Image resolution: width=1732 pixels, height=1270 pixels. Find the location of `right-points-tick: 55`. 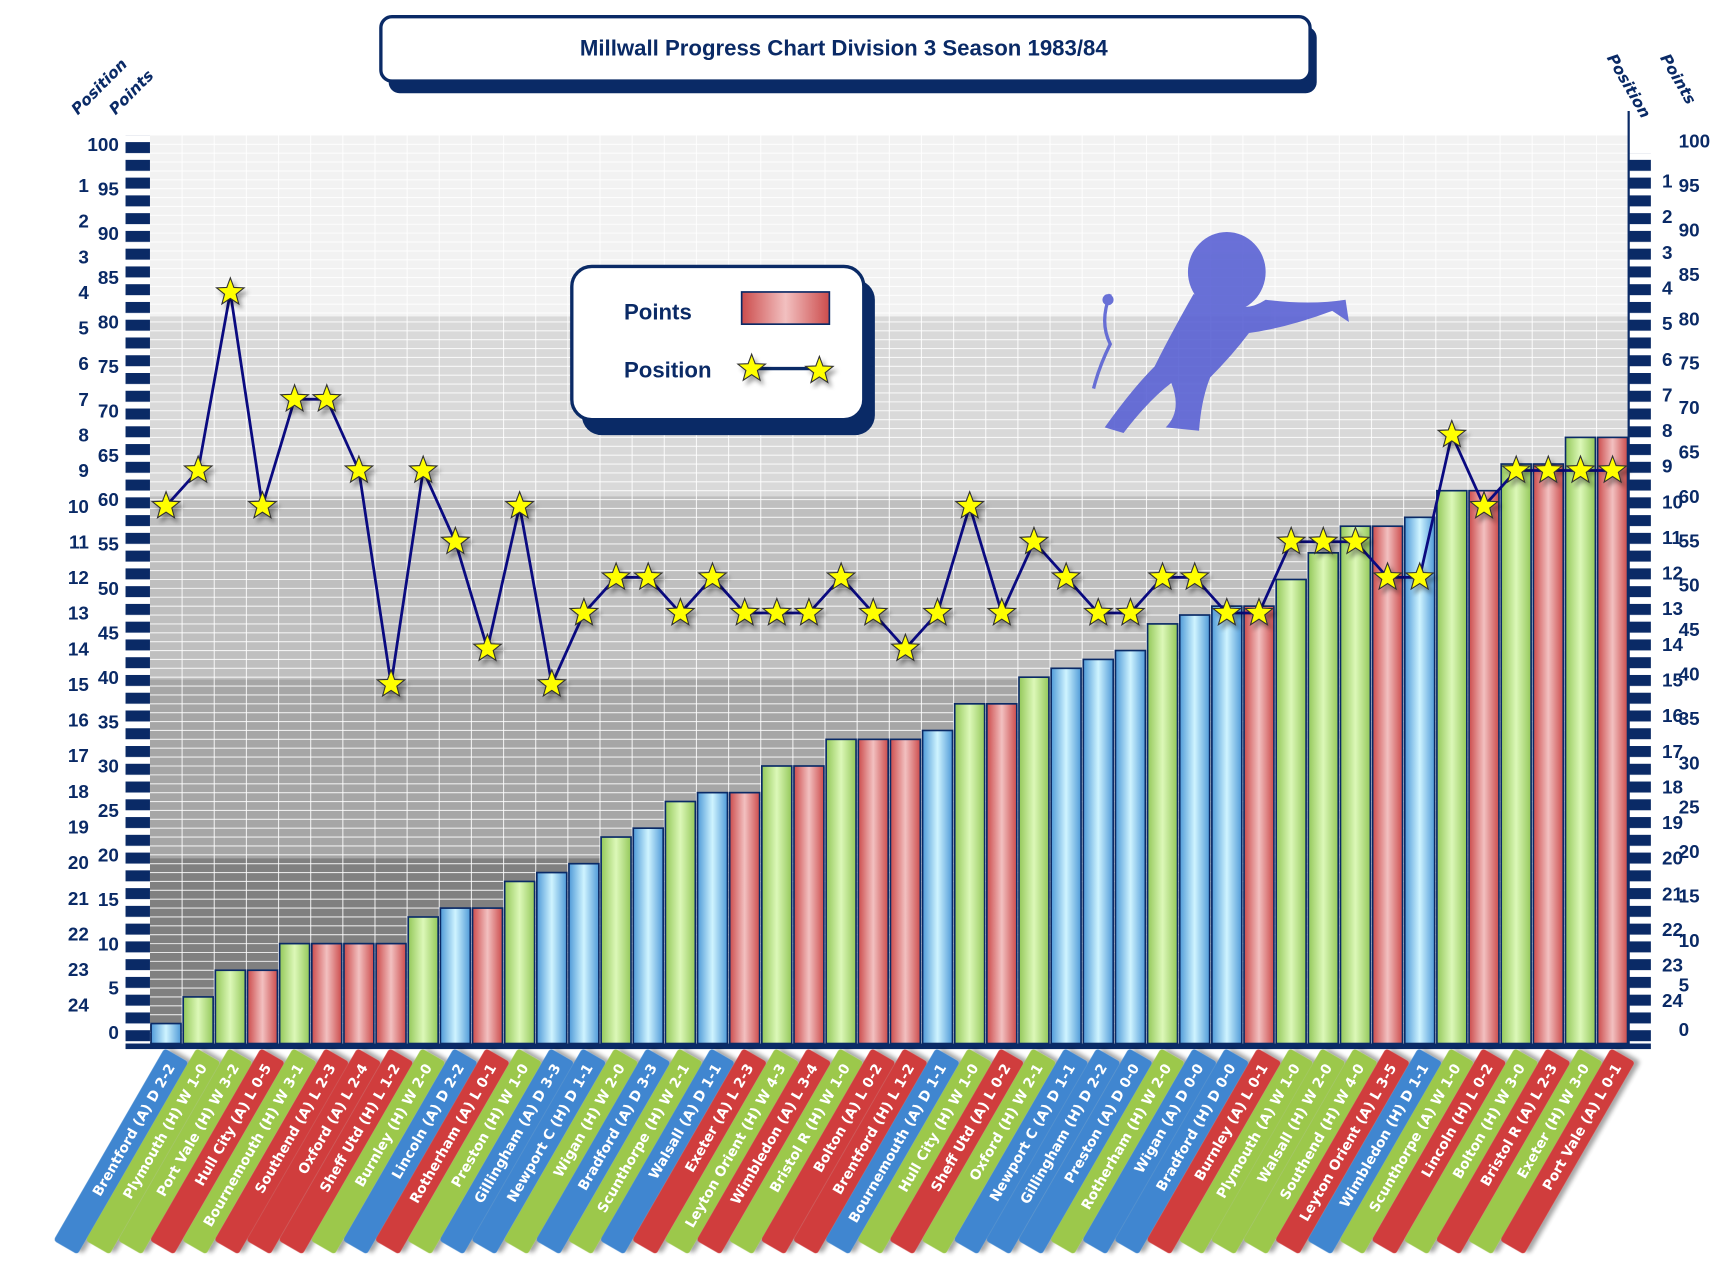

right-points-tick: 55 is located at coordinates (1689, 540).